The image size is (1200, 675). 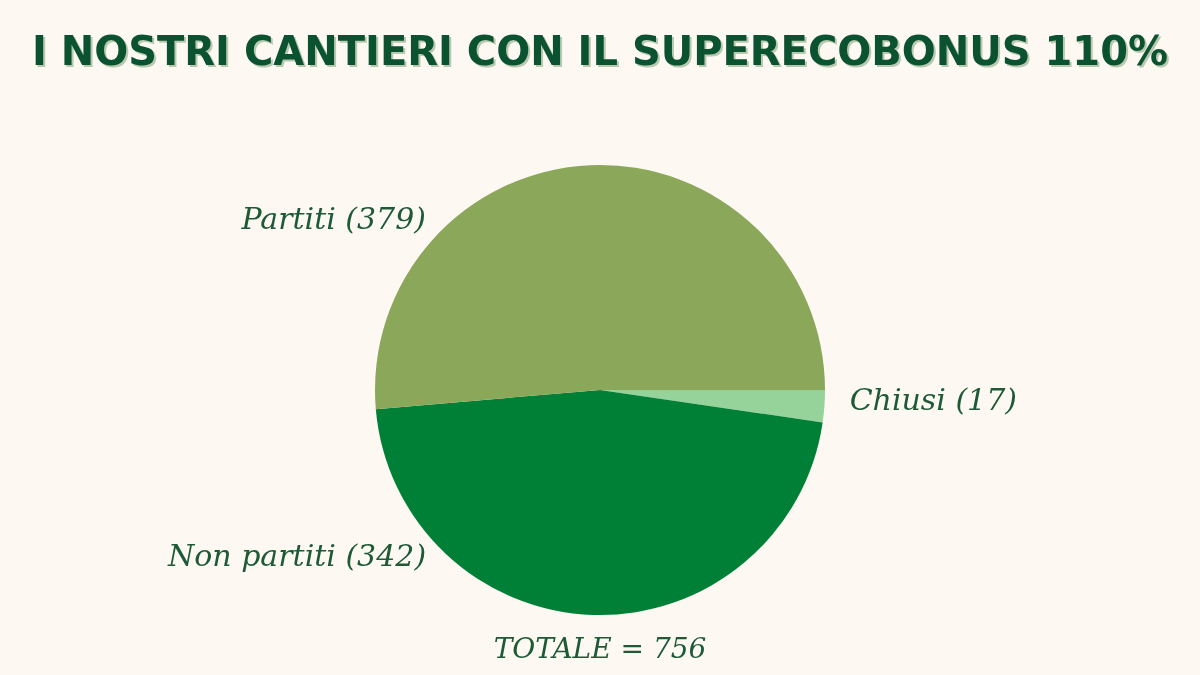 What do you see at coordinates (296, 556) in the screenshot?
I see `slice-label: Non partiti (342)` at bounding box center [296, 556].